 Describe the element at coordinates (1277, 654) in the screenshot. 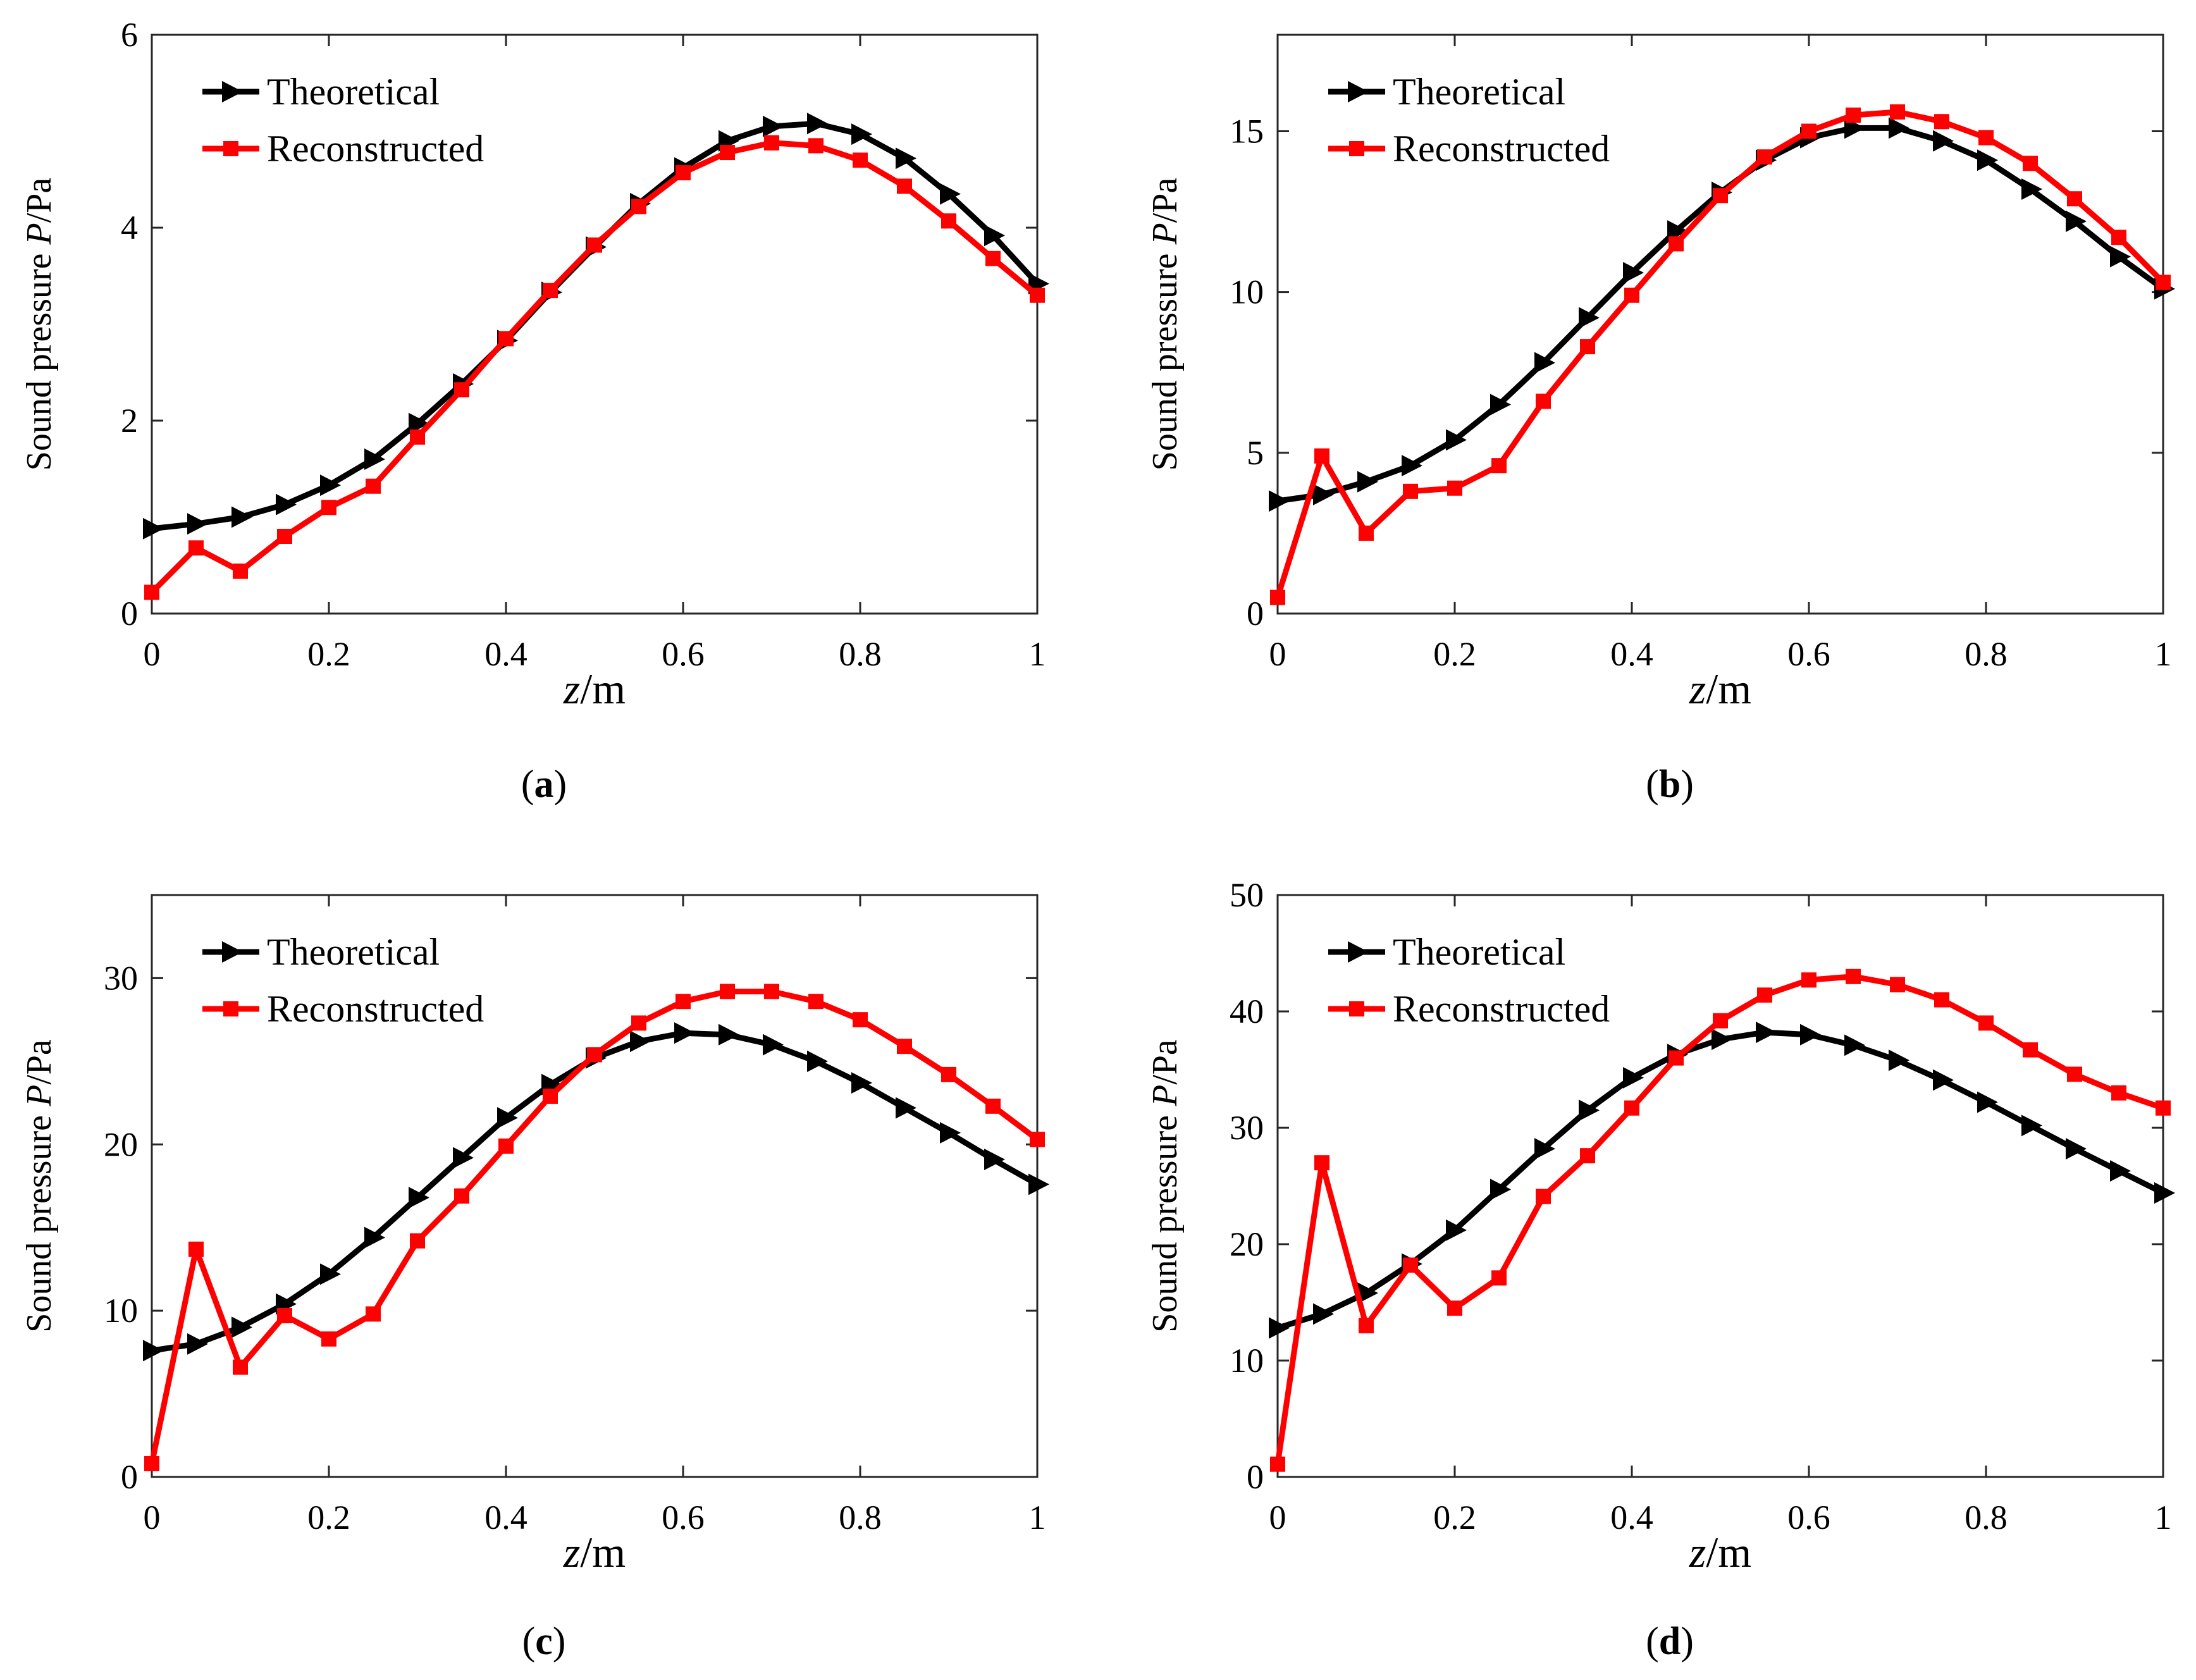

I see `x-tick-label: 0` at that location.